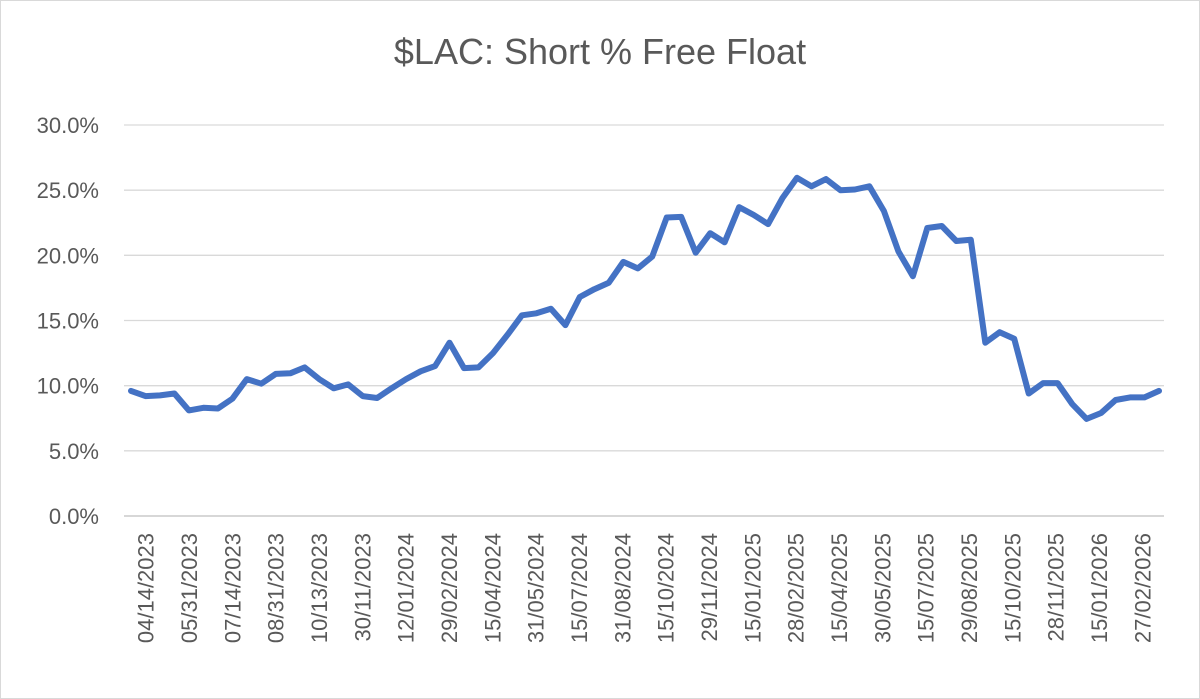 The image size is (1200, 699). Describe the element at coordinates (319, 588) in the screenshot. I see `x-tick-label: 10/13/2023` at that location.